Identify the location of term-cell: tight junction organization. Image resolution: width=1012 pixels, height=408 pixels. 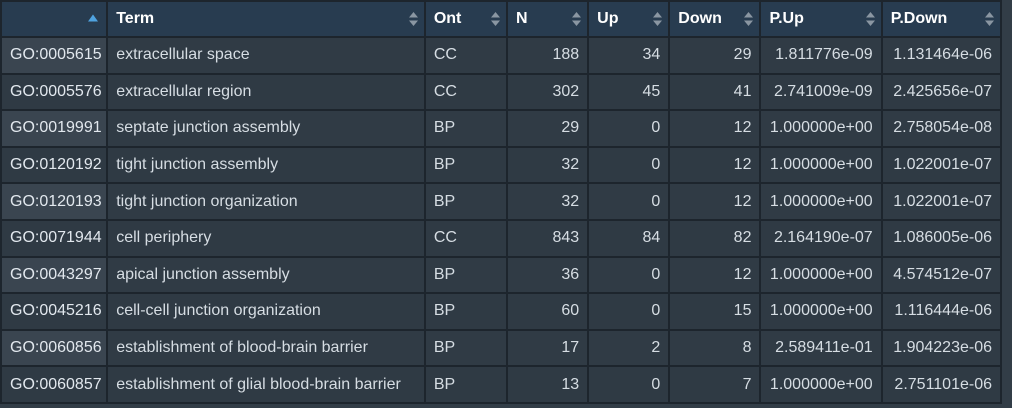
(266, 201).